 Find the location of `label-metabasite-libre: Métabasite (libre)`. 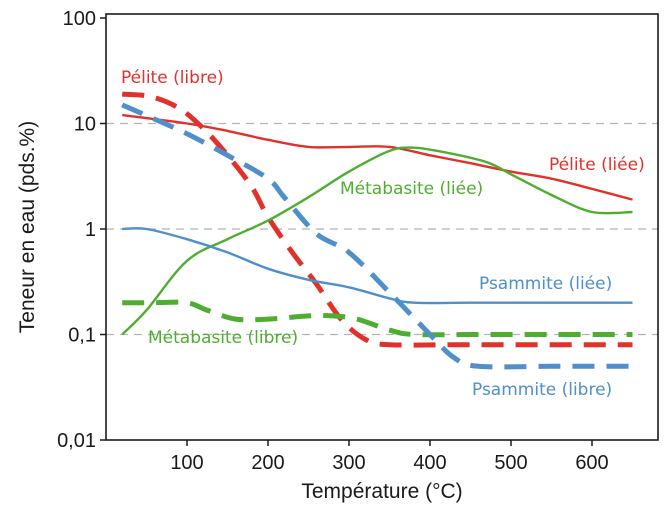

label-metabasite-libre: Métabasite (libre) is located at coordinates (223, 338).